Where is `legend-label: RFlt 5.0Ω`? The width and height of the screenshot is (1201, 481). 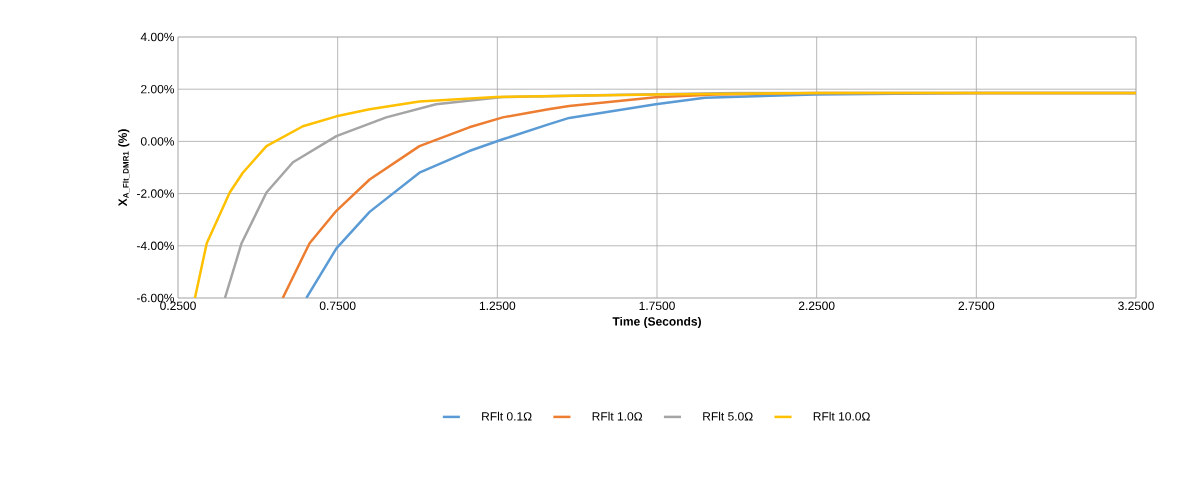 legend-label: RFlt 5.0Ω is located at coordinates (728, 416).